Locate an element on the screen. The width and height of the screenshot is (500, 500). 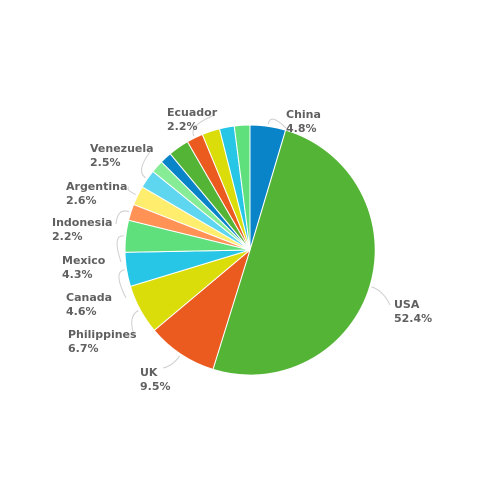
slice-value-label: 2.6% is located at coordinates (81, 200).